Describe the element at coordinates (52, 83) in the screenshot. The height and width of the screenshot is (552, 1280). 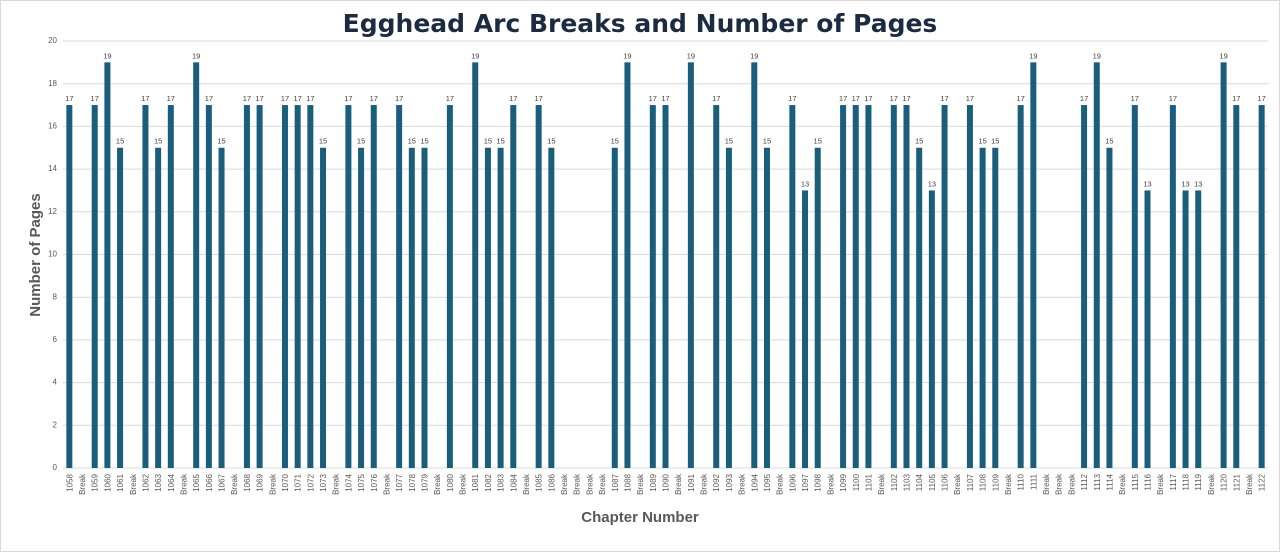
I see `y-tick-label: 18` at that location.